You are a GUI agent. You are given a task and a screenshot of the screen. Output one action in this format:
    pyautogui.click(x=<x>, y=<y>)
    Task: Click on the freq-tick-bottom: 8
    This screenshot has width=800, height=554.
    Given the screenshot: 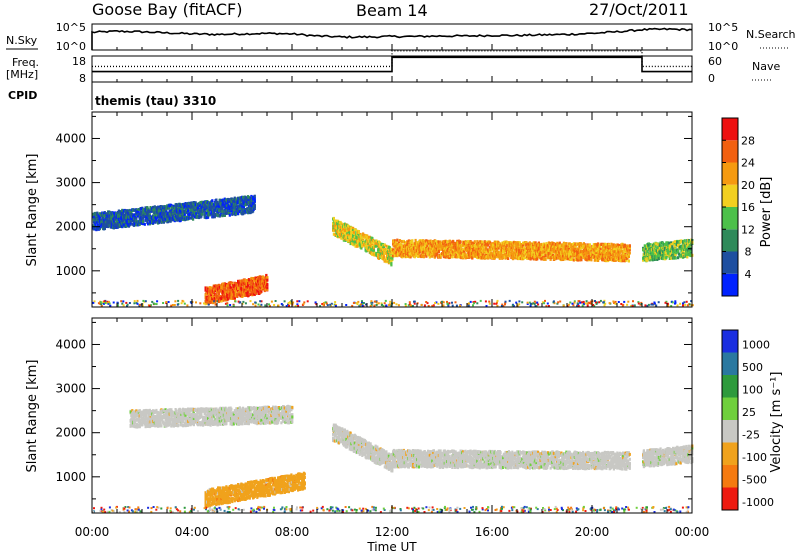 What is the action you would take?
    pyautogui.click(x=82, y=78)
    